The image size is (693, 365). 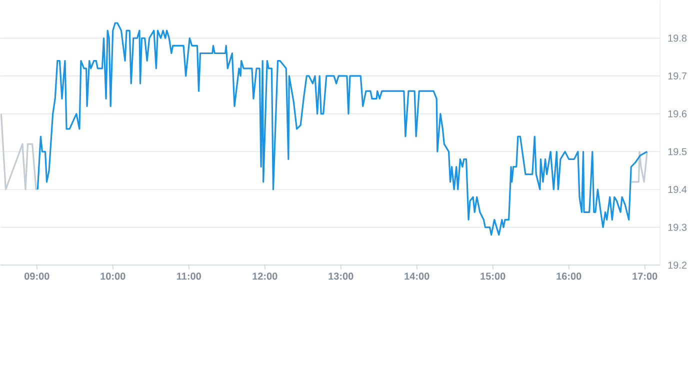 I want to click on x-tick-label: 12:00, so click(x=265, y=276).